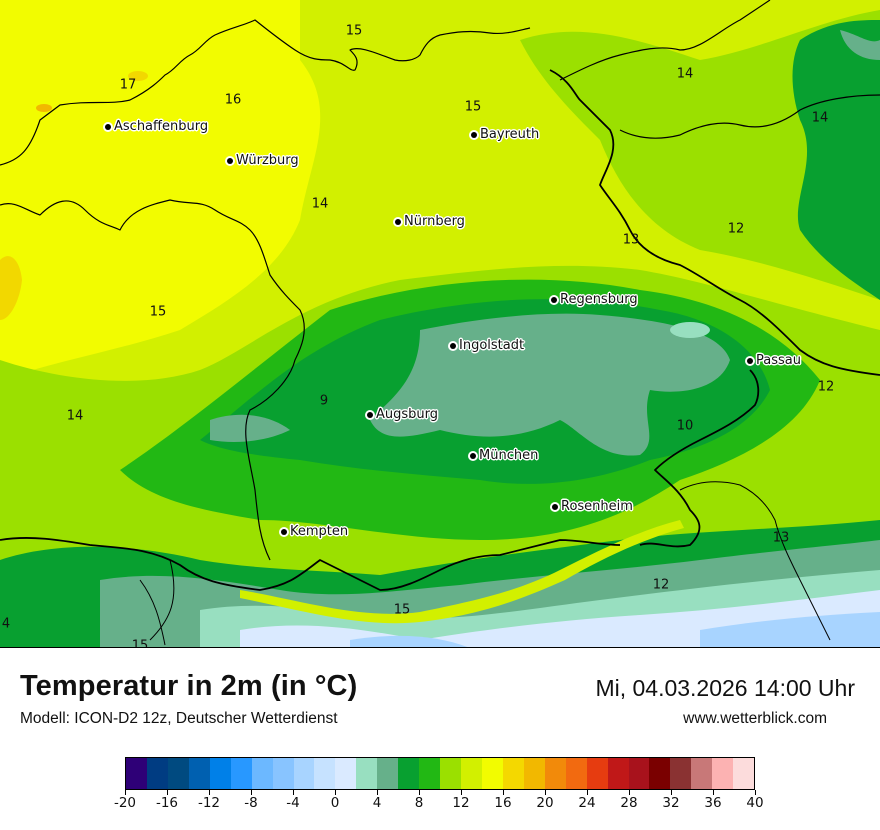 The width and height of the screenshot is (880, 830). Describe the element at coordinates (725, 688) in the screenshot. I see `forecast-datetime: Mi, 04.03.2026 14:00 Uhr` at that location.